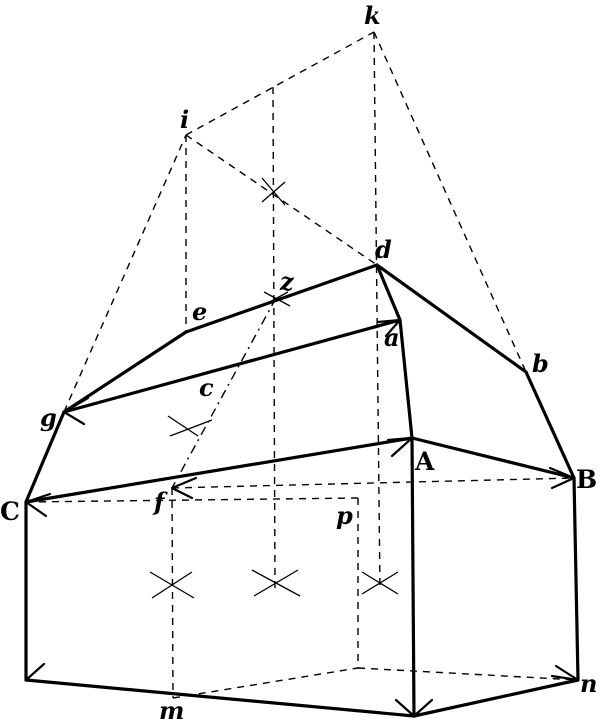 The image size is (600, 721). What do you see at coordinates (10, 511) in the screenshot?
I see `label-C: C` at bounding box center [10, 511].